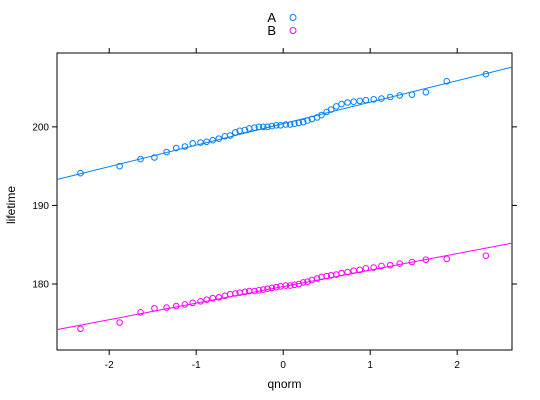  Describe the element at coordinates (109, 365) in the screenshot. I see `x-tick-label: -2` at that location.